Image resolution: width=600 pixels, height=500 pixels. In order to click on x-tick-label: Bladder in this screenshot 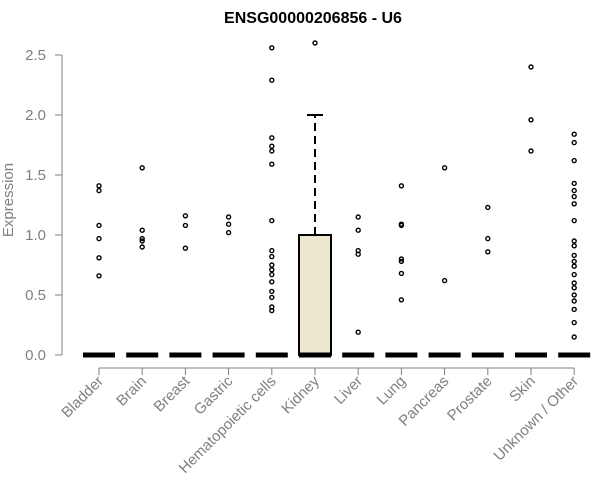, I will do `click(82, 397)`.